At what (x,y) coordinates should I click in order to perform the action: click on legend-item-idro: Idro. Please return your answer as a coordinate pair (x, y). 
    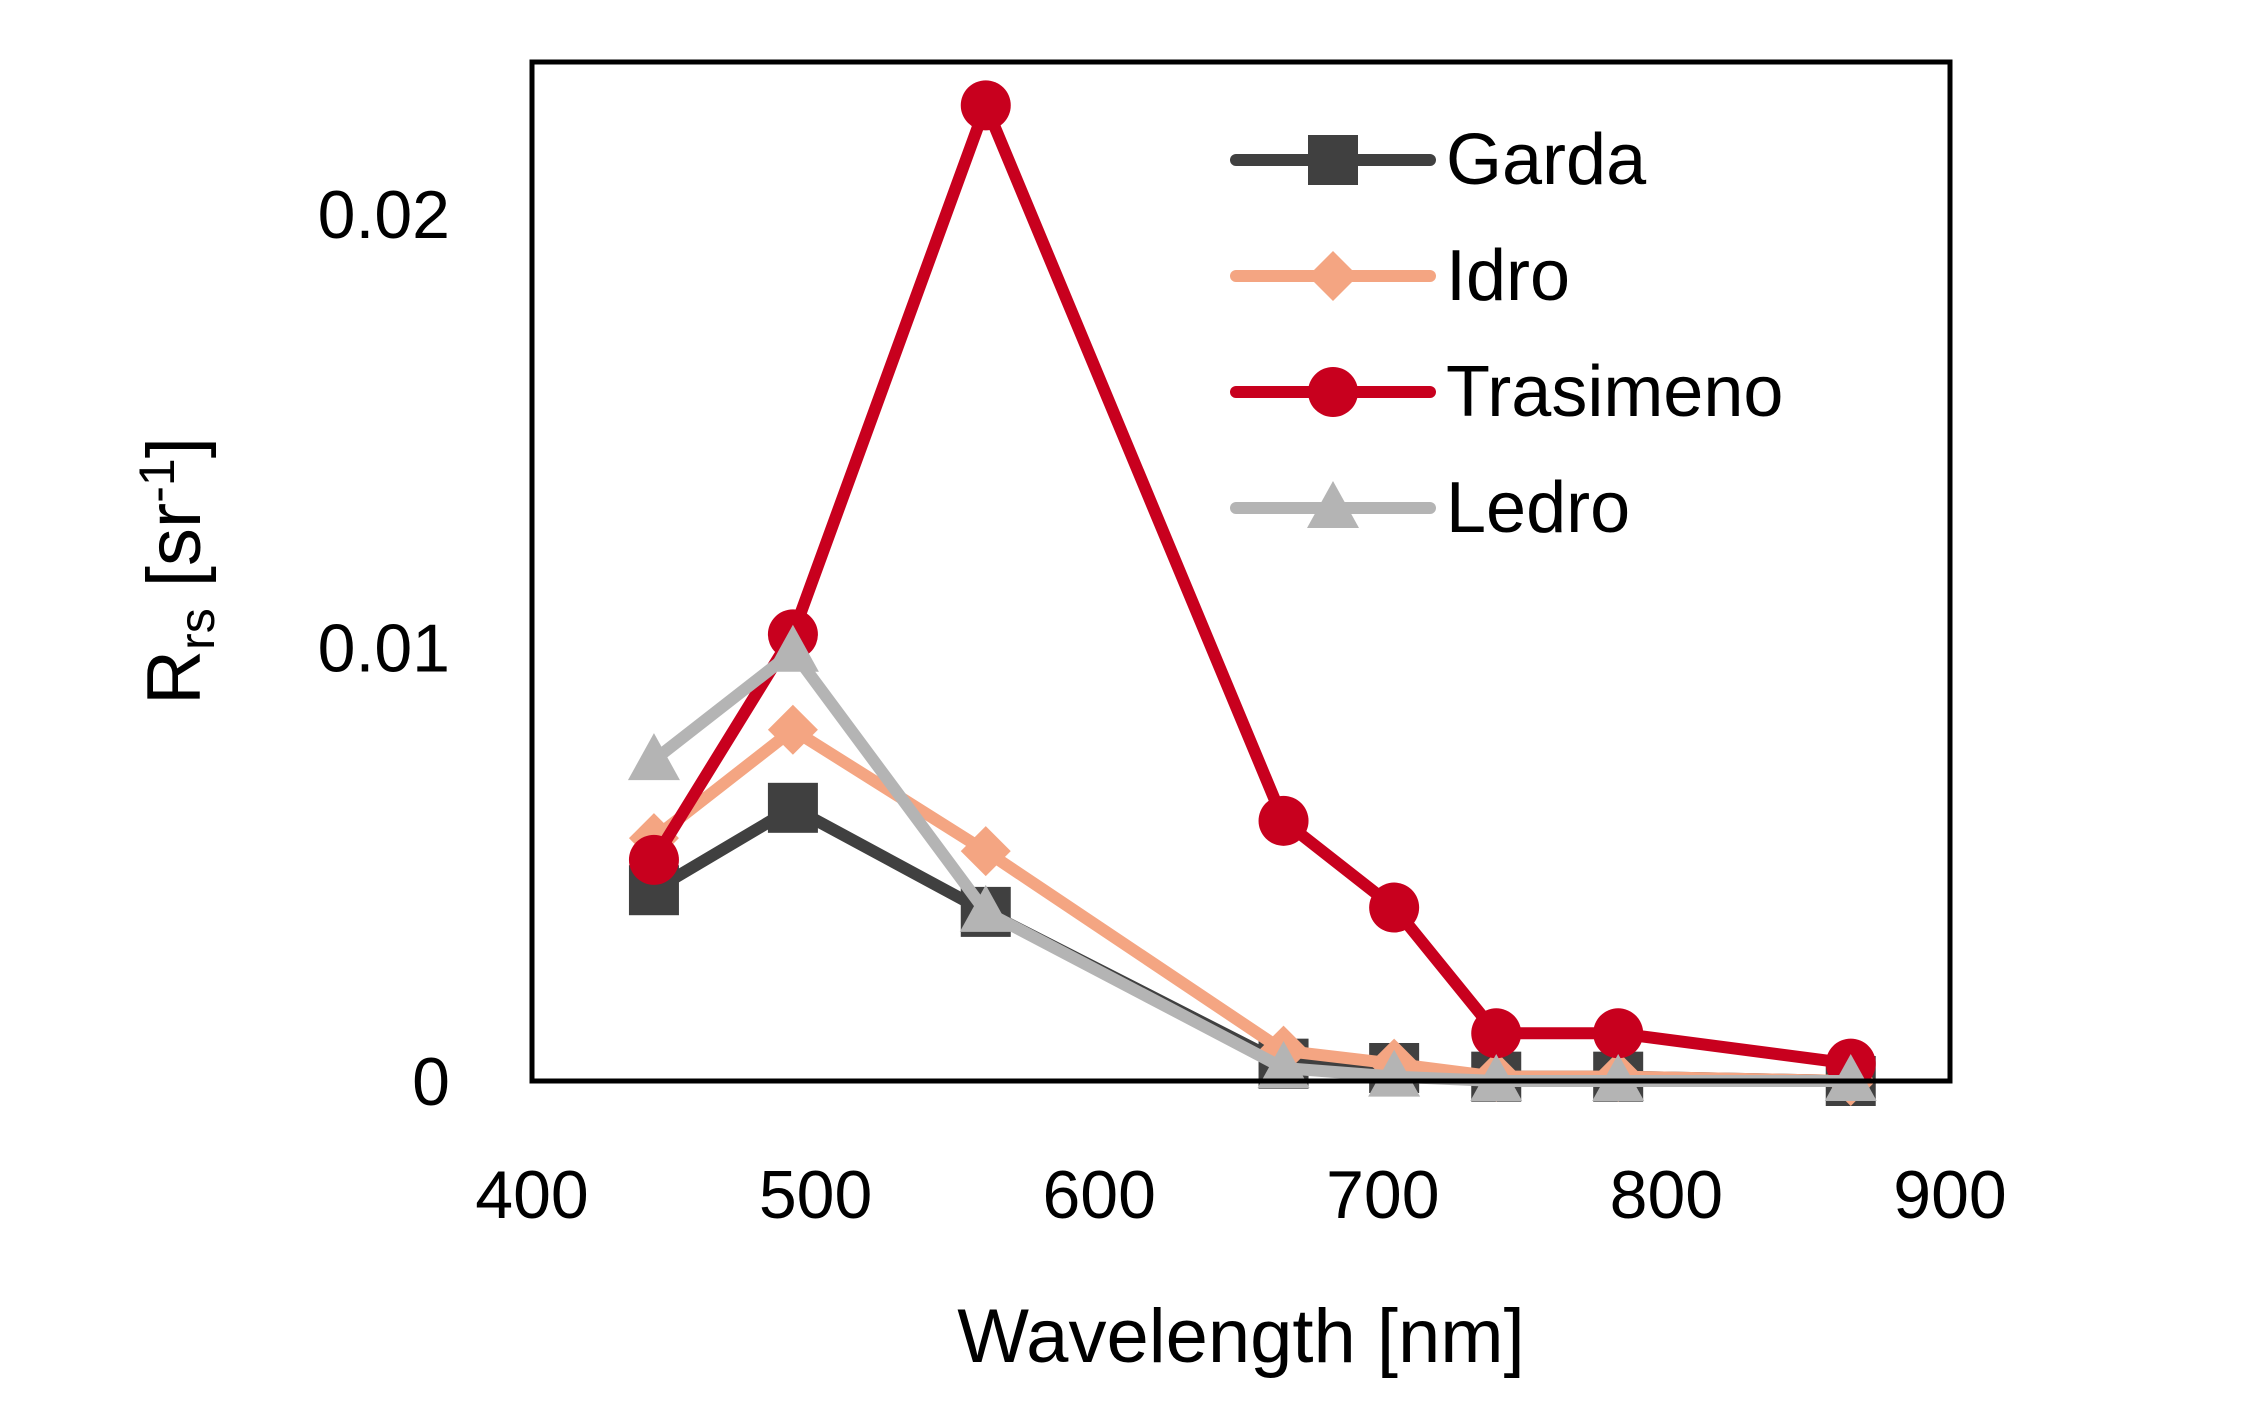
    Looking at the image, I should click on (1400, 276).